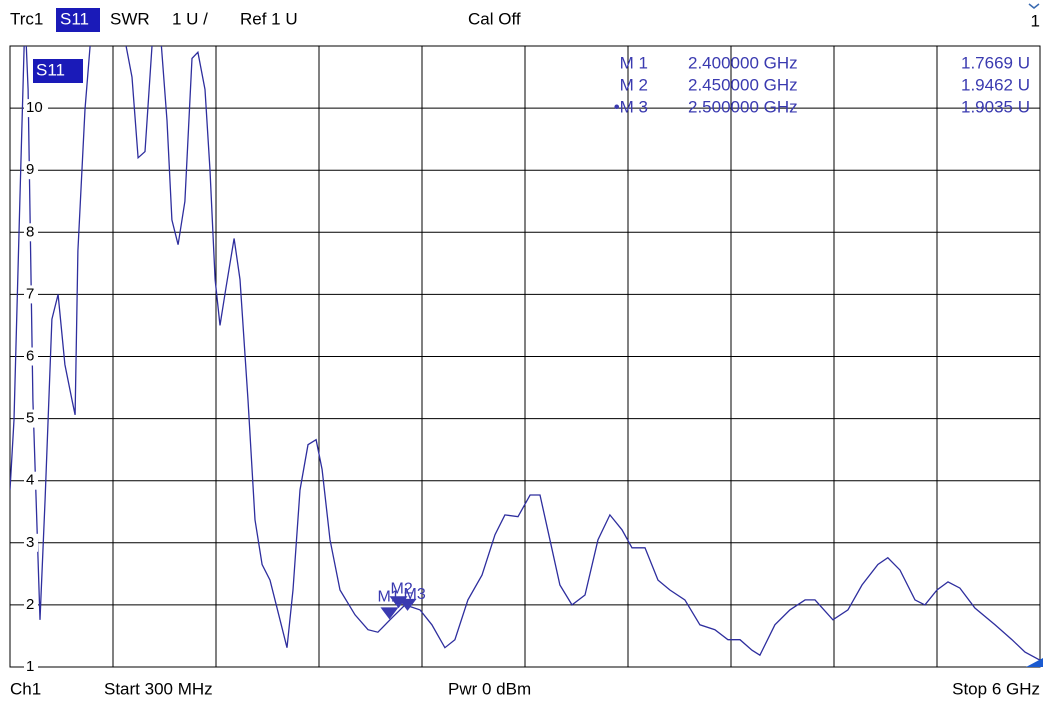 The image size is (1048, 702). I want to click on window-number: 1, so click(1035, 20).